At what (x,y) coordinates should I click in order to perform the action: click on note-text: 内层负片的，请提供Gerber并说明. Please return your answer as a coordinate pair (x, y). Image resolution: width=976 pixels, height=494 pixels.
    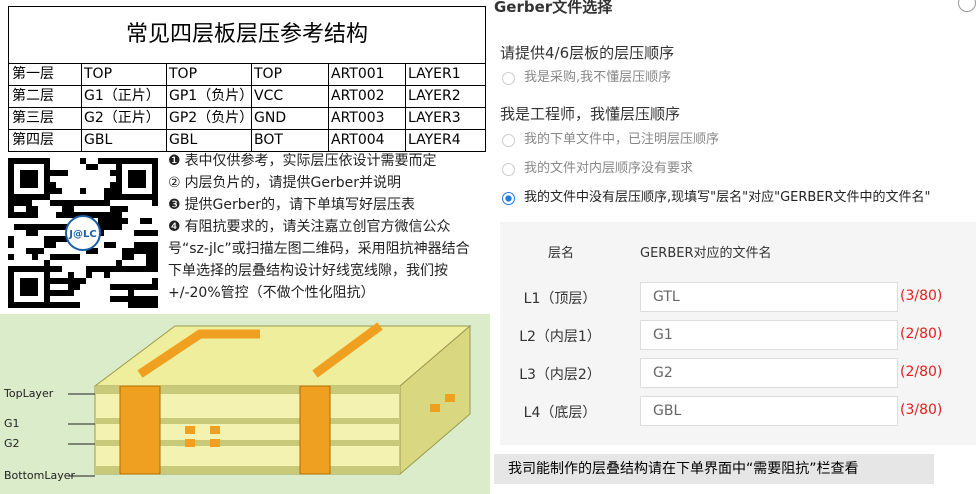
    Looking at the image, I should click on (293, 183).